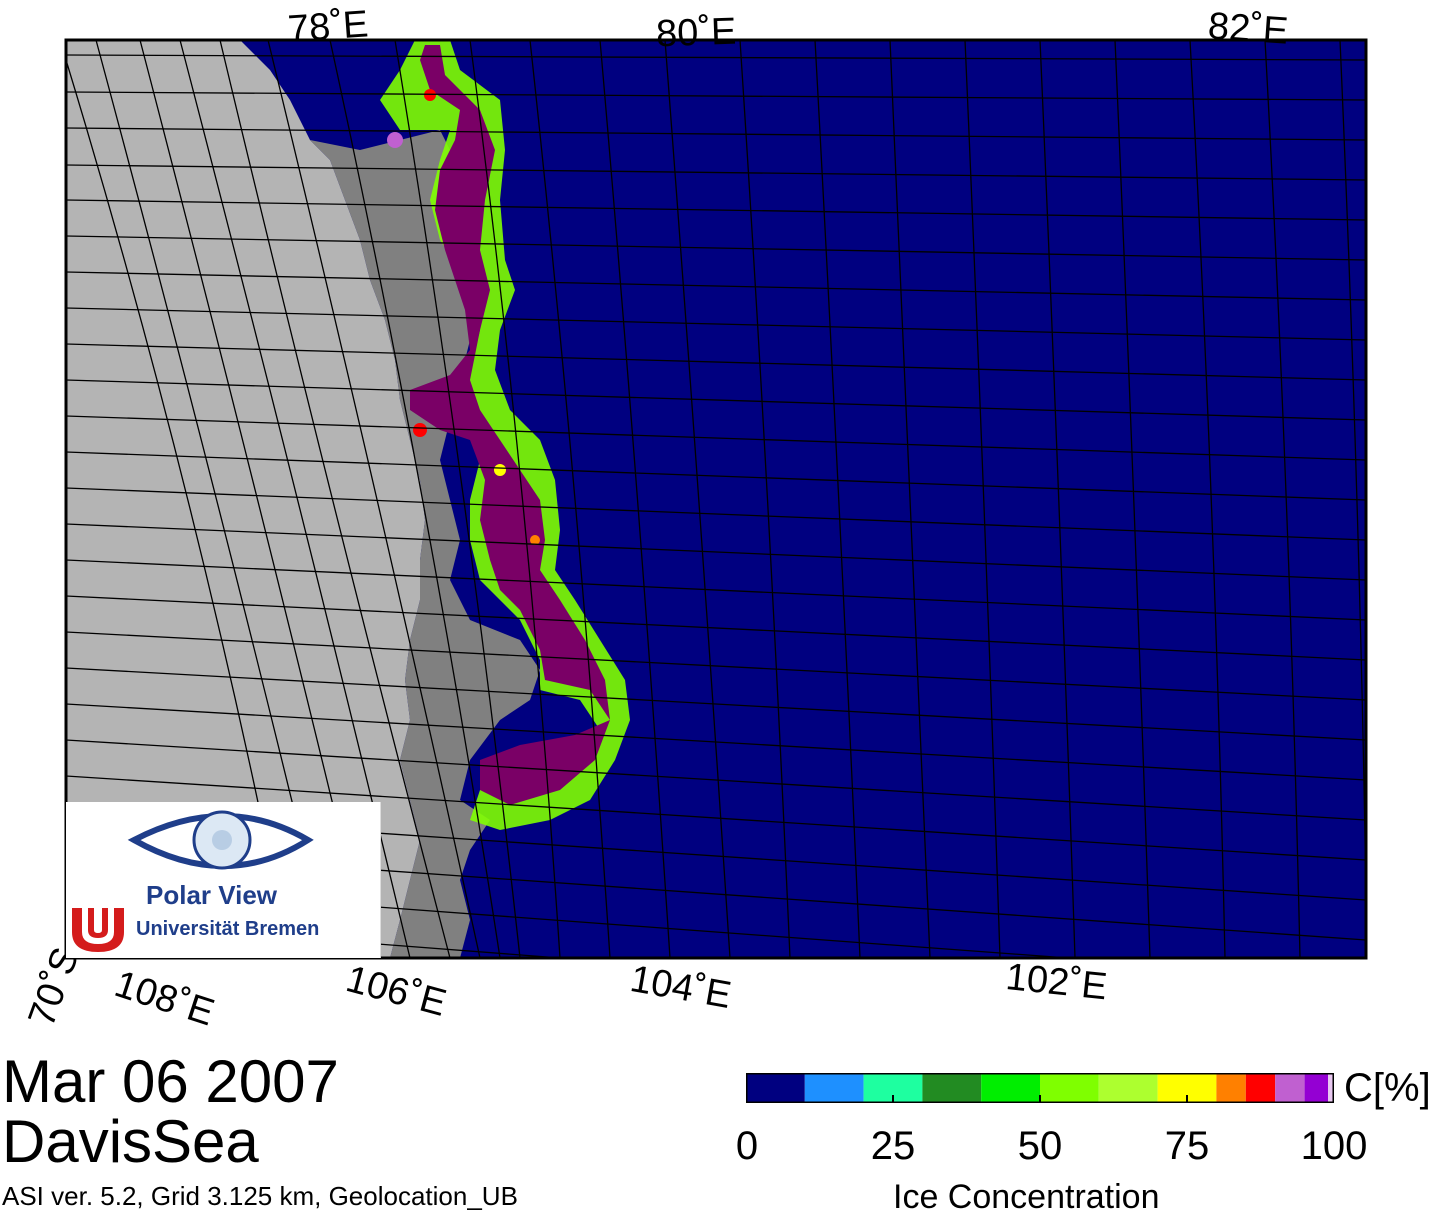  Describe the element at coordinates (893, 1146) in the screenshot. I see `colorbar-tick: 25` at that location.